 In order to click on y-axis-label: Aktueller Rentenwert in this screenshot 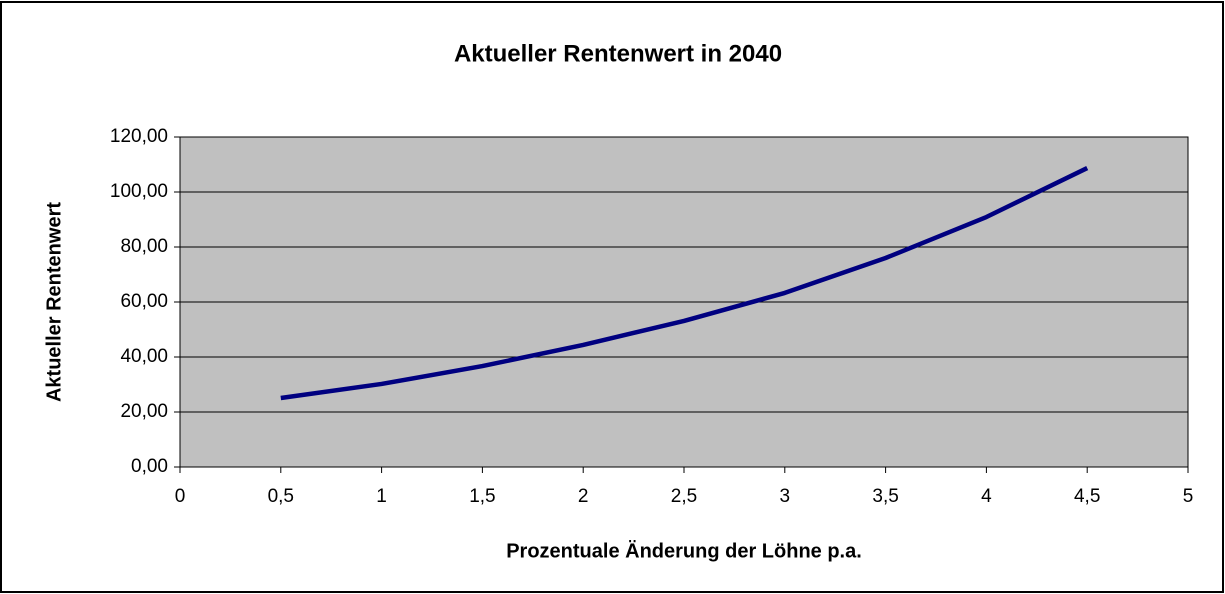, I will do `click(54, 302)`.